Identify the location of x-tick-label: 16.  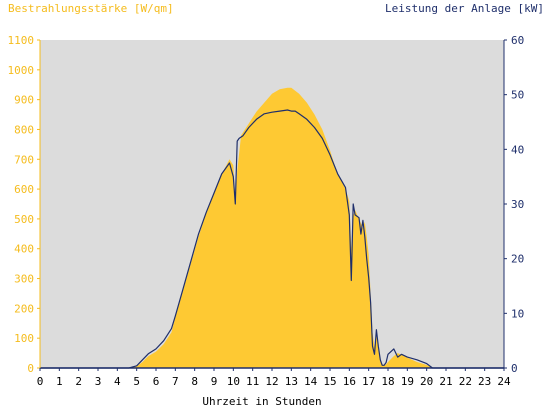
(349, 381).